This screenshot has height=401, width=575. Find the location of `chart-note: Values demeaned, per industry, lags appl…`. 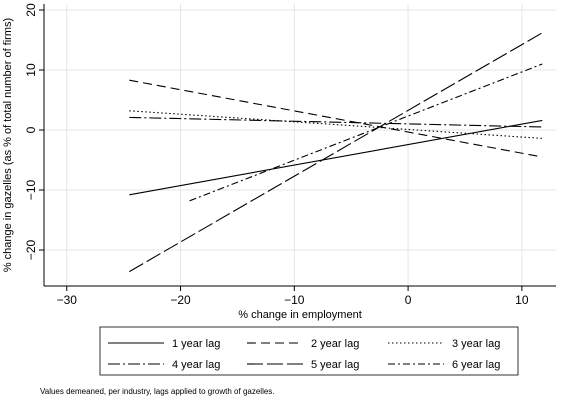

chart-note: Values demeaned, per industry, lags appl… is located at coordinates (157, 391).